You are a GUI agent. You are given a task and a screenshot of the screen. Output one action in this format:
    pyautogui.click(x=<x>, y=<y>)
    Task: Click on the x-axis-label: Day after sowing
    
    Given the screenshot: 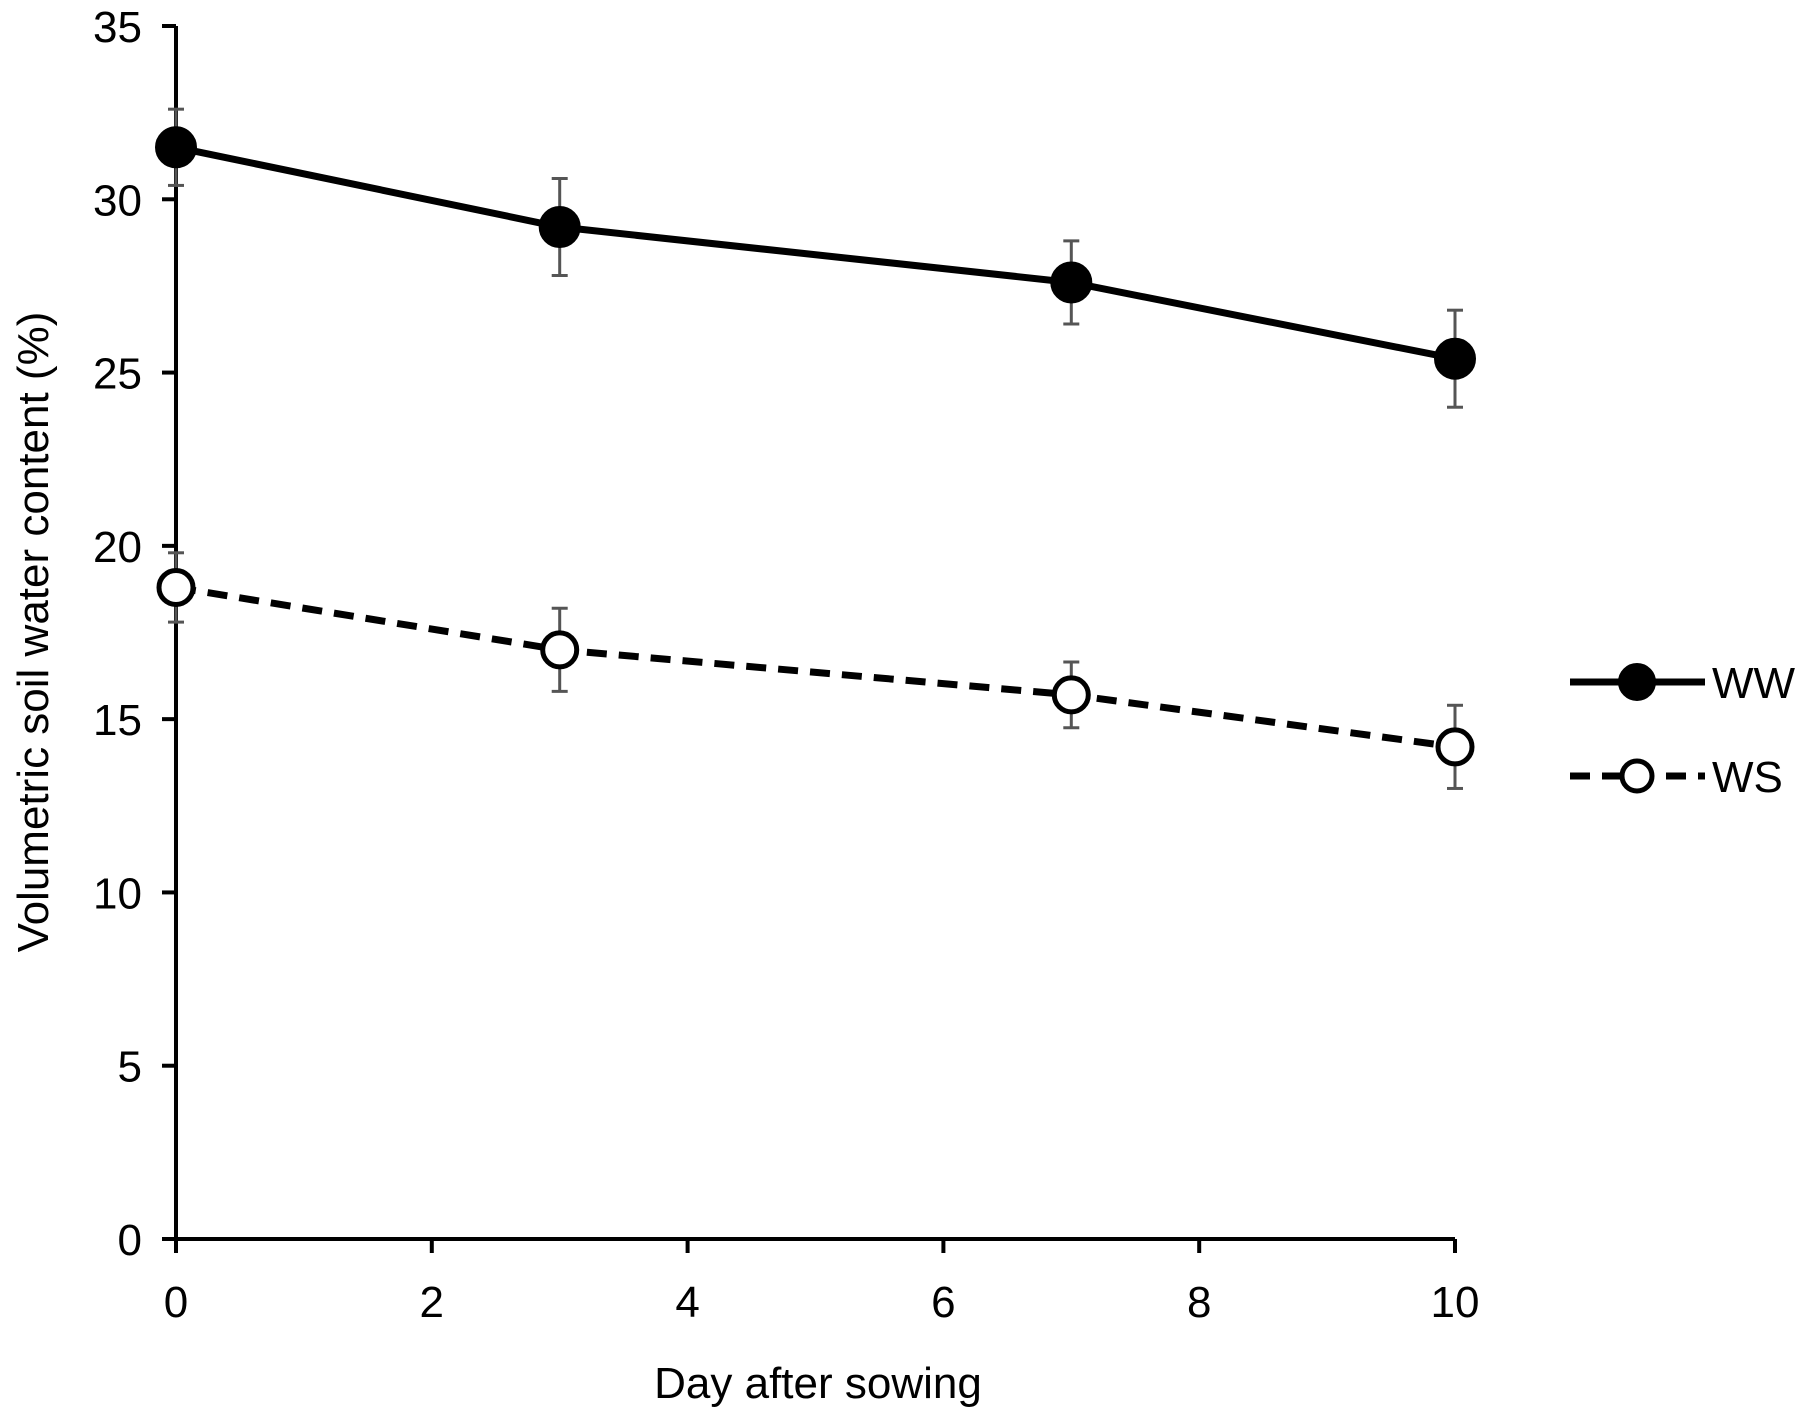 What is the action you would take?
    pyautogui.click(x=818, y=1383)
    